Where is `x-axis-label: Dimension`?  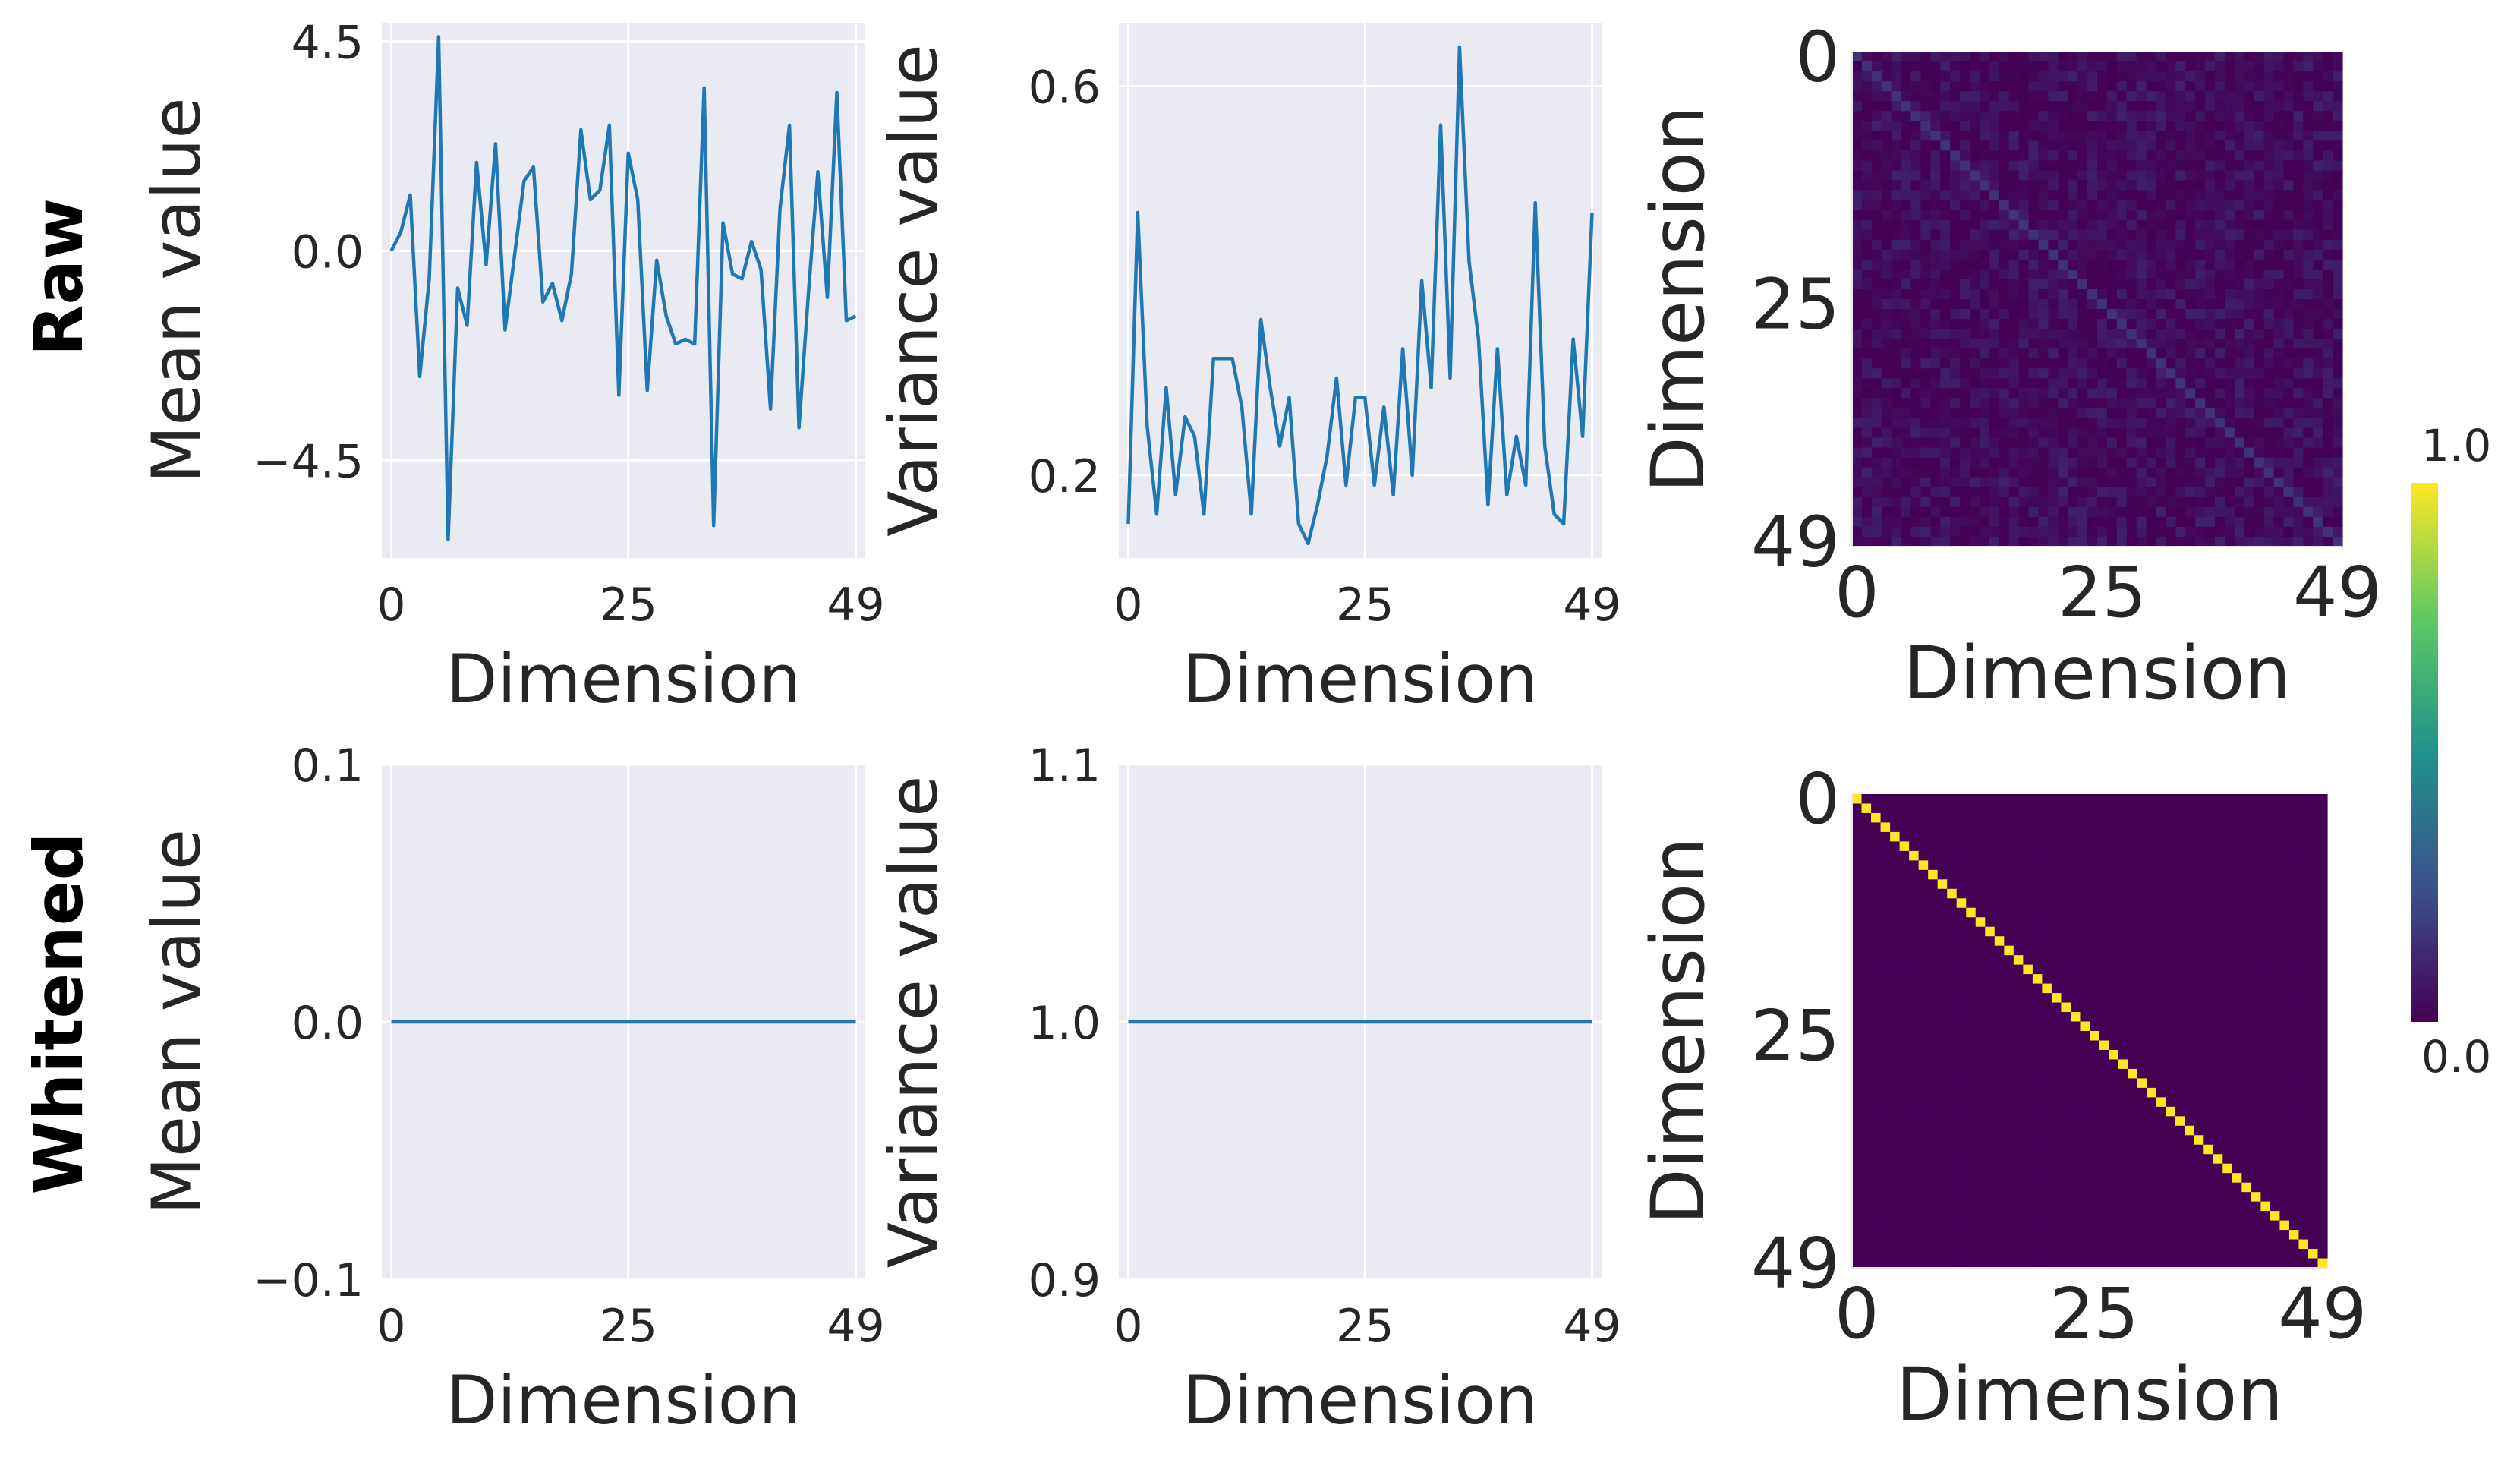
x-axis-label: Dimension is located at coordinates (624, 1400).